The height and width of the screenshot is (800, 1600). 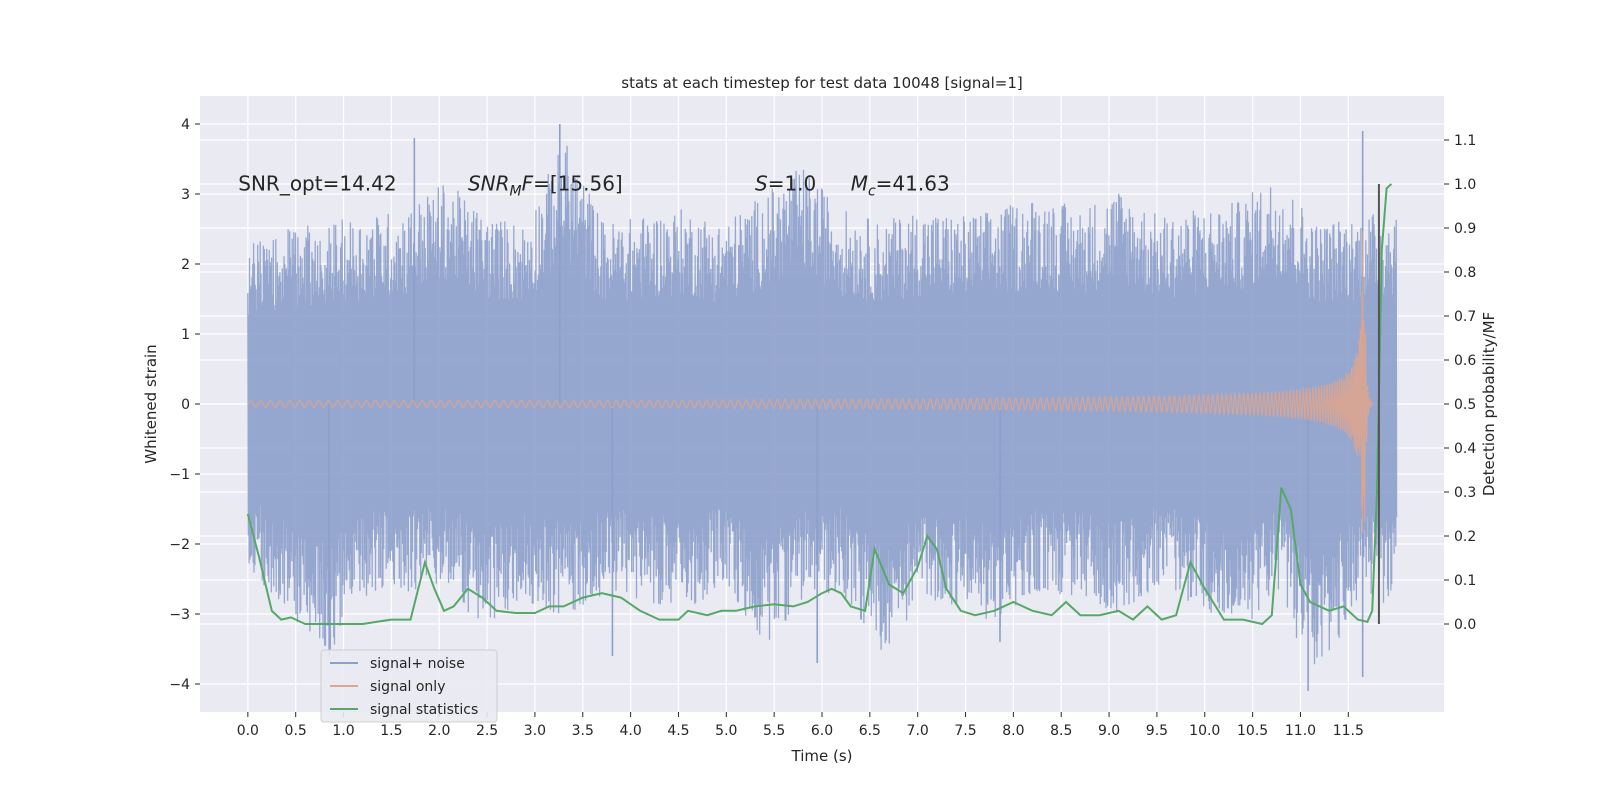 I want to click on x-tick-label: 4.0, so click(x=630, y=731).